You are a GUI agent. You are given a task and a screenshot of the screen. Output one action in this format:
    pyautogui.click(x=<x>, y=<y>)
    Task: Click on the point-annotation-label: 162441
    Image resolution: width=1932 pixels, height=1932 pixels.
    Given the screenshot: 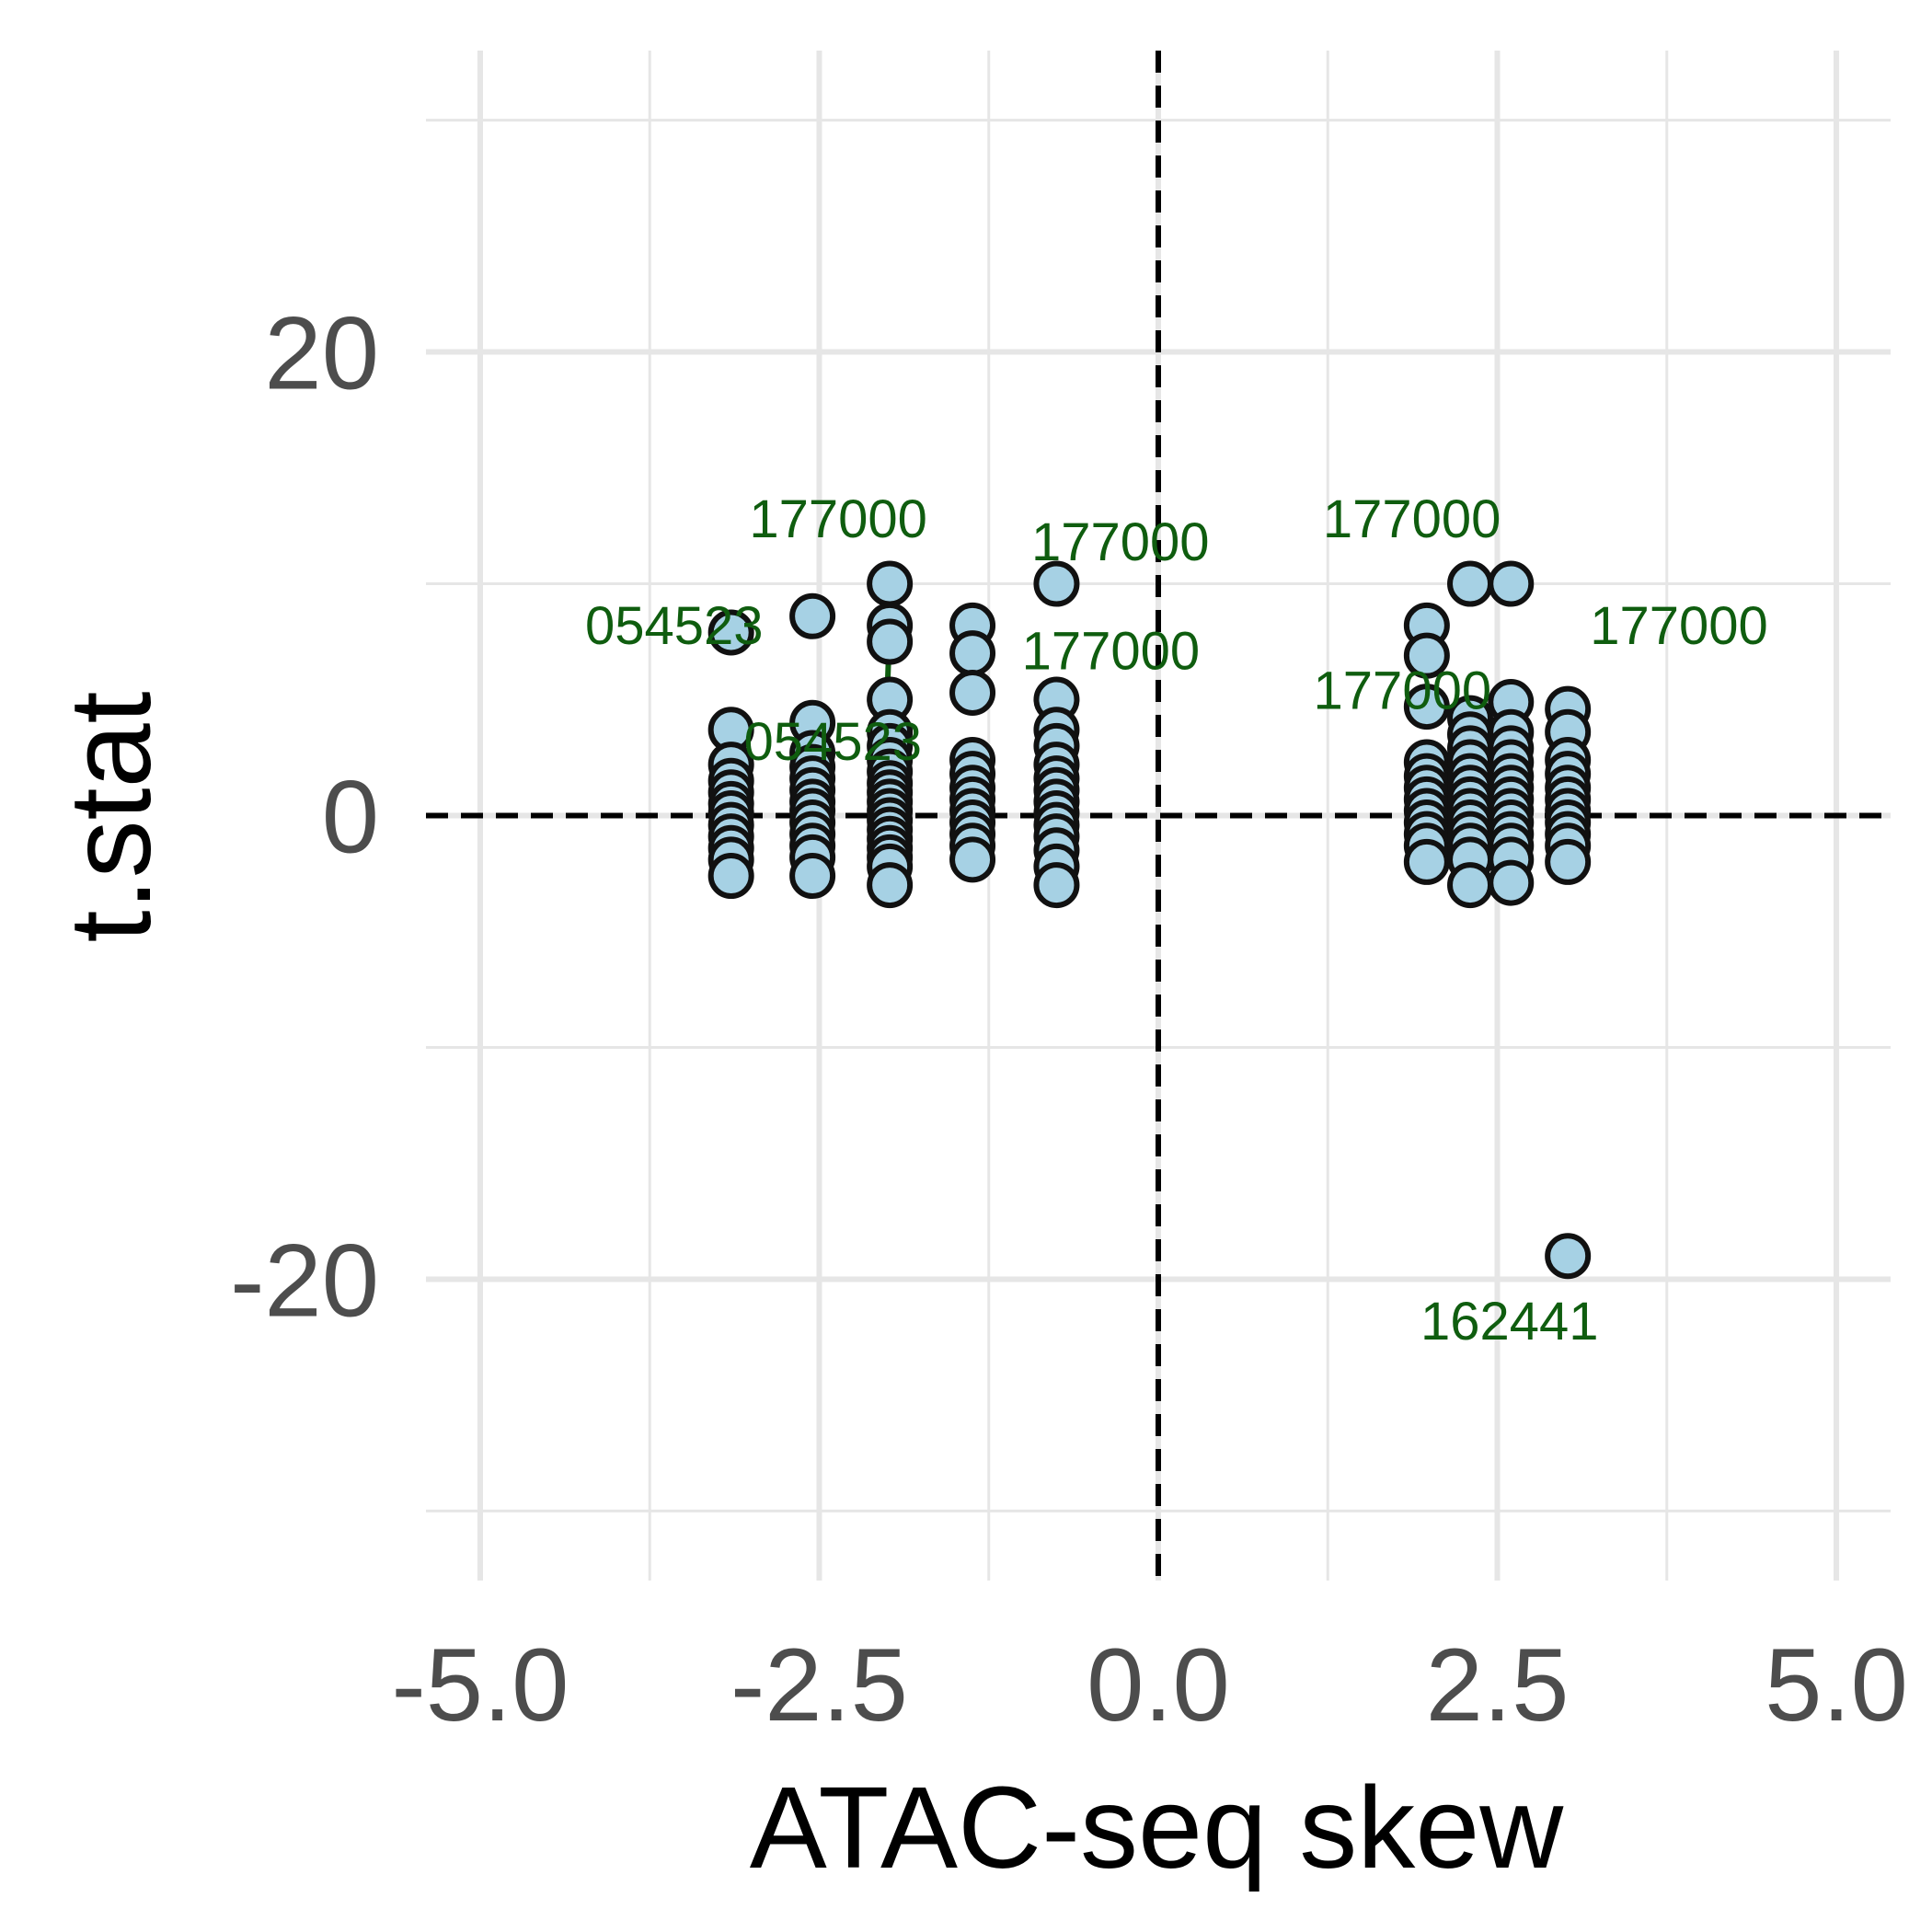 What is the action you would take?
    pyautogui.click(x=1509, y=1321)
    